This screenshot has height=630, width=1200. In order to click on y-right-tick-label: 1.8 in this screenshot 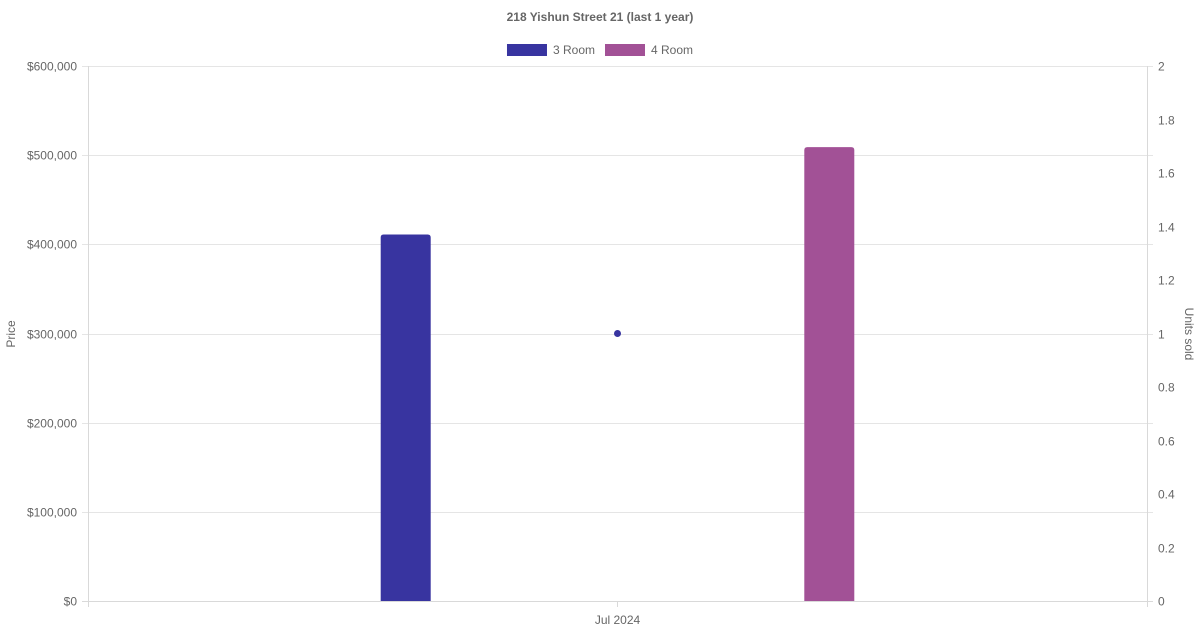, I will do `click(1166, 121)`.